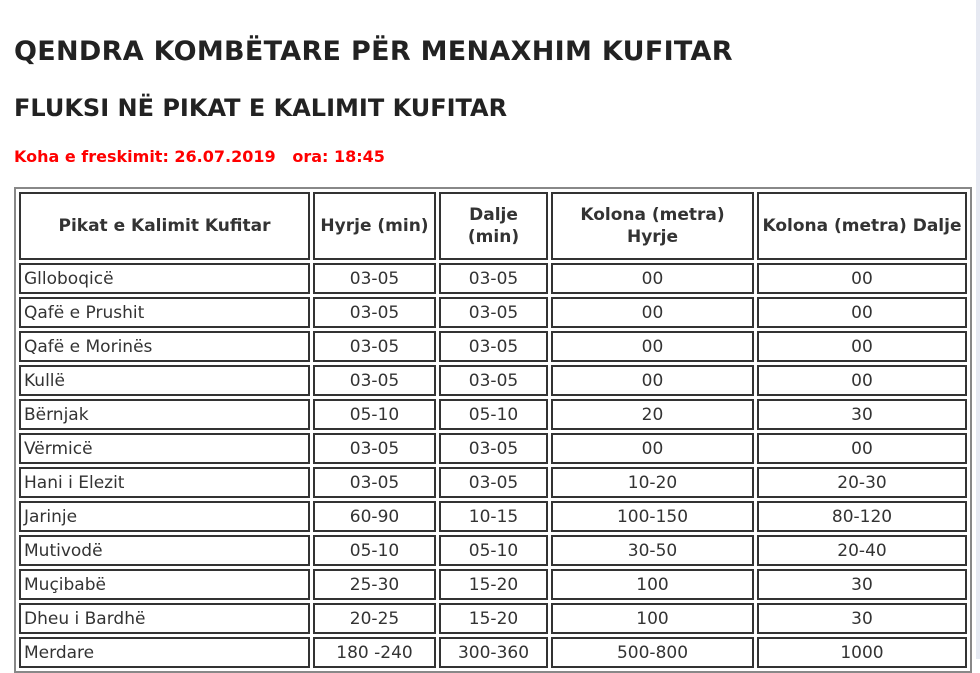  Describe the element at coordinates (652, 226) in the screenshot. I see `column-header: Kolona (metra) Hyrje` at that location.